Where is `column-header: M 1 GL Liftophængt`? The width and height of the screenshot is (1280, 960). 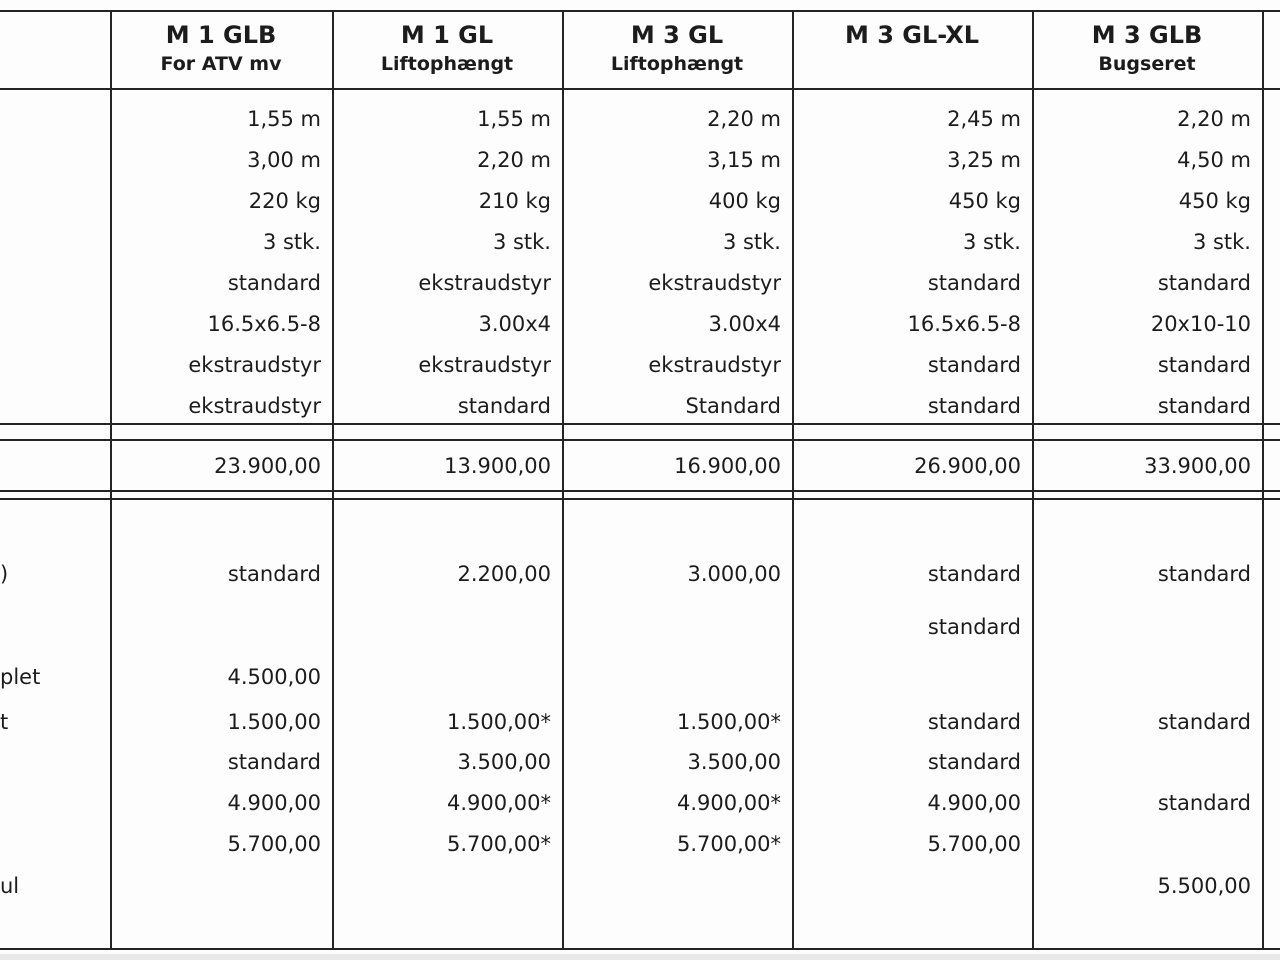 column-header: M 1 GL Liftophængt is located at coordinates (447, 50).